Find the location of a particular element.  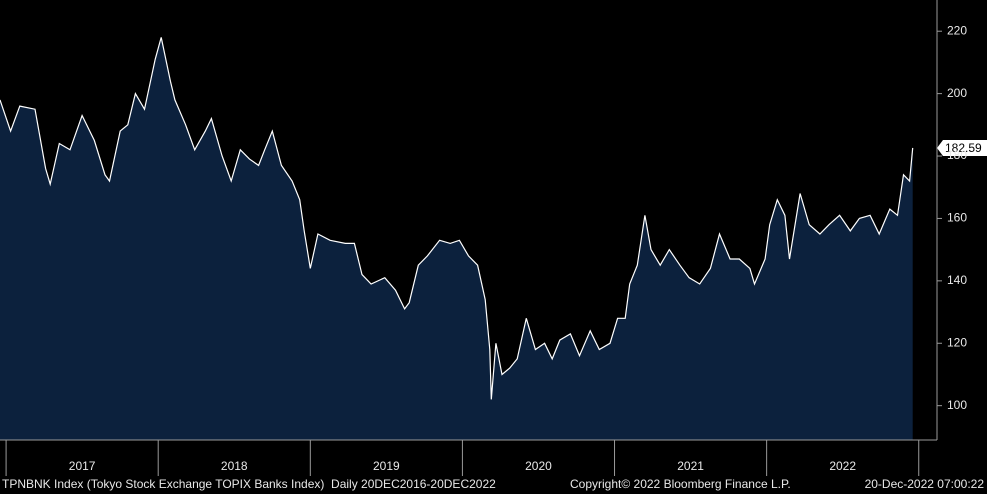

last-value-label: 182.59 is located at coordinates (963, 148).